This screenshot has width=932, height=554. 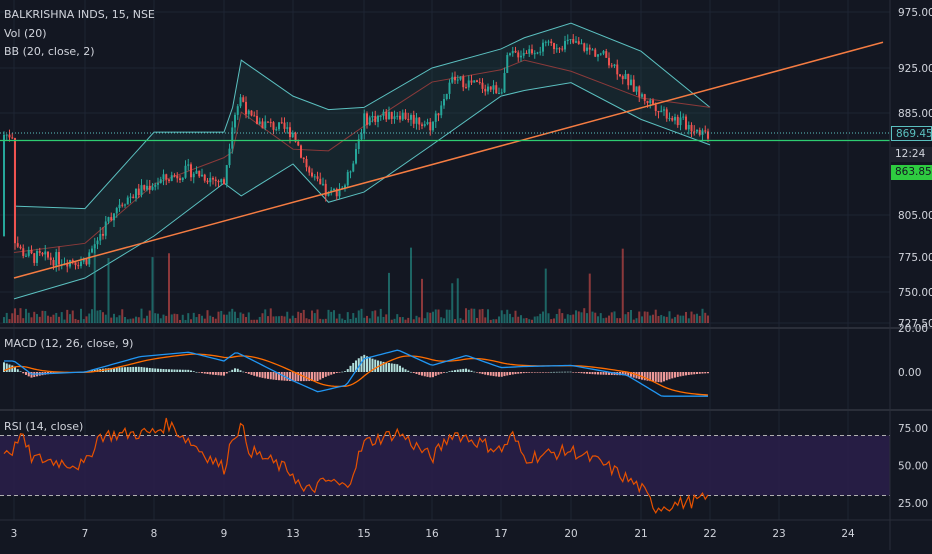 What do you see at coordinates (49, 51) in the screenshot?
I see `indicator-bb: BB (20, close, 2)` at bounding box center [49, 51].